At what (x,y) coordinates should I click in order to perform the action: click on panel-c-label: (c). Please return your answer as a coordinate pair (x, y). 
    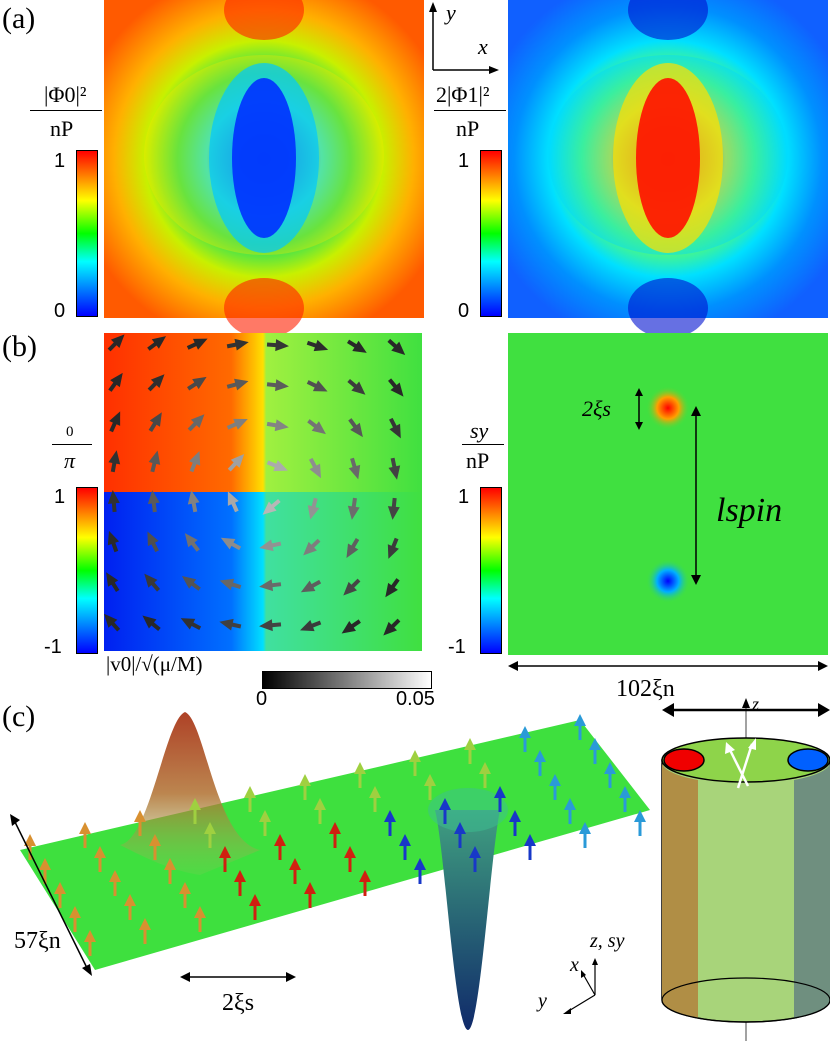
    Looking at the image, I should click on (19, 716).